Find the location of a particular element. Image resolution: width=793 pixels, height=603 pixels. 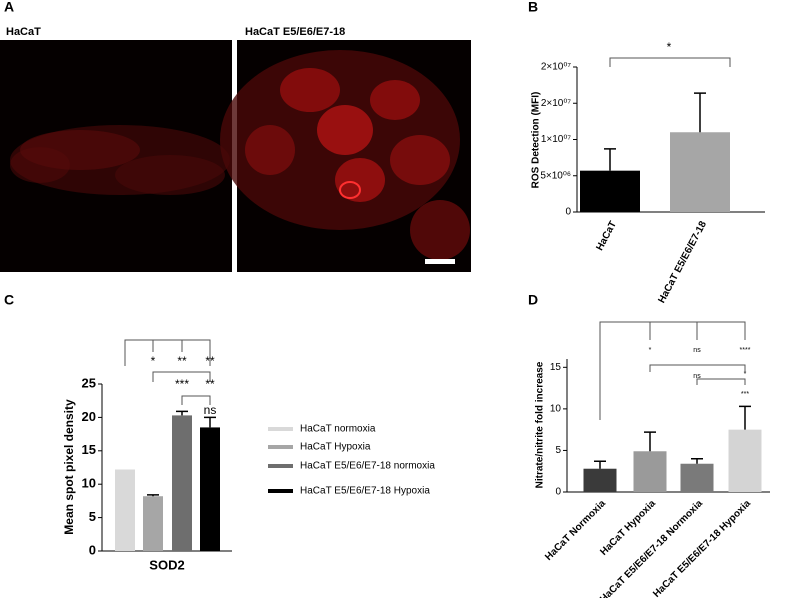

legend-label: HaCaT normoxia is located at coordinates (338, 429).